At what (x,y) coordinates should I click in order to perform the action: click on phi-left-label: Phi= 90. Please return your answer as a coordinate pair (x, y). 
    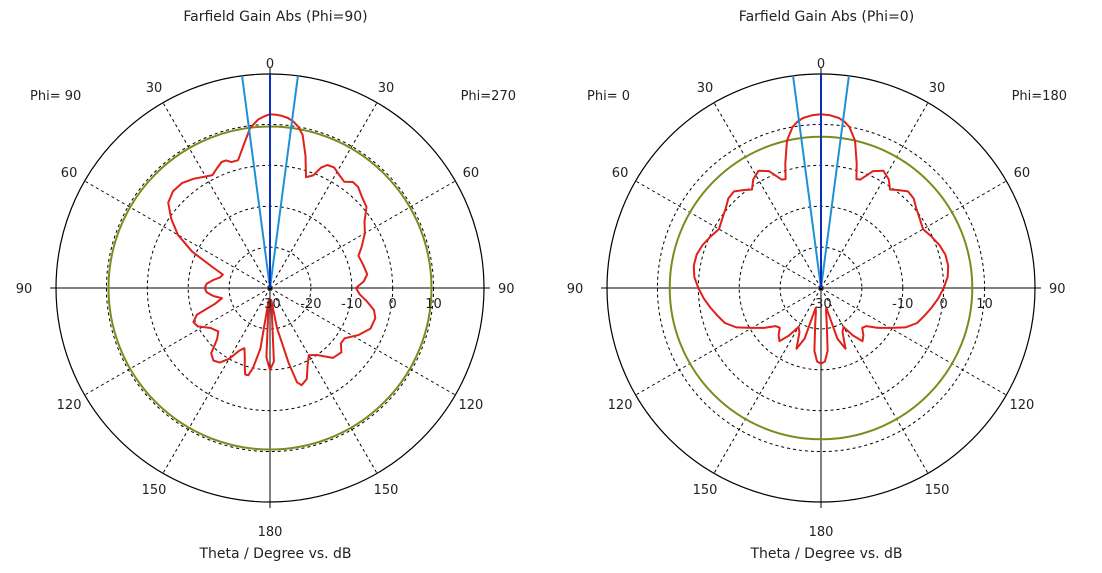
    Looking at the image, I should click on (55, 96).